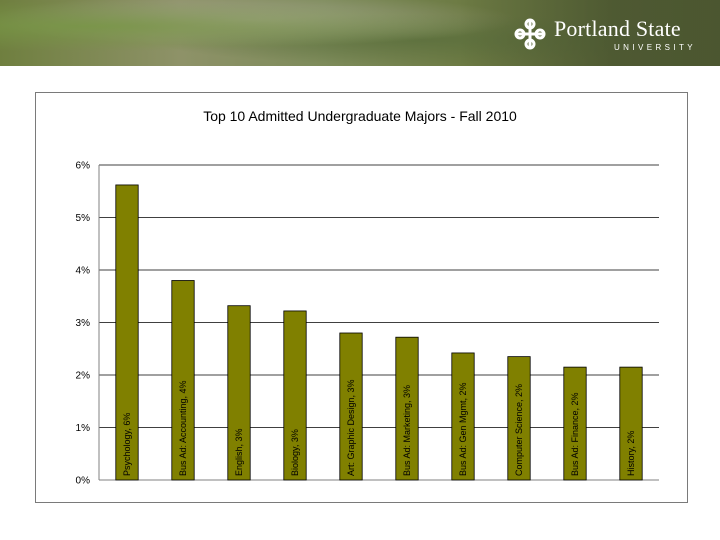 The height and width of the screenshot is (540, 720). Describe the element at coordinates (239, 452) in the screenshot. I see `bar-data-label: English, 3%` at that location.